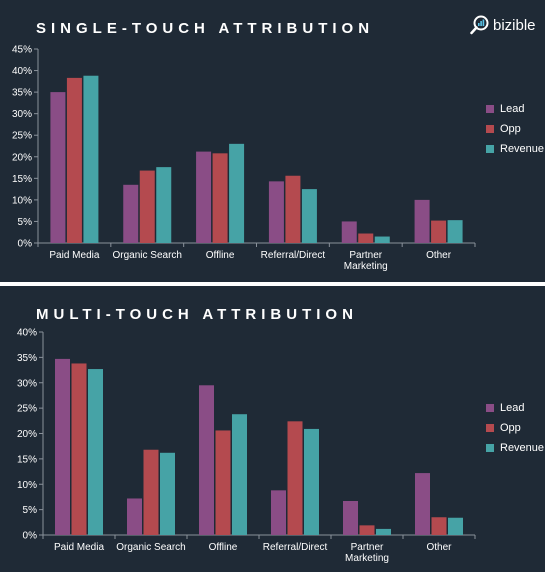 The image size is (545, 572). I want to click on y-tick-label: 45%, so click(22, 50).